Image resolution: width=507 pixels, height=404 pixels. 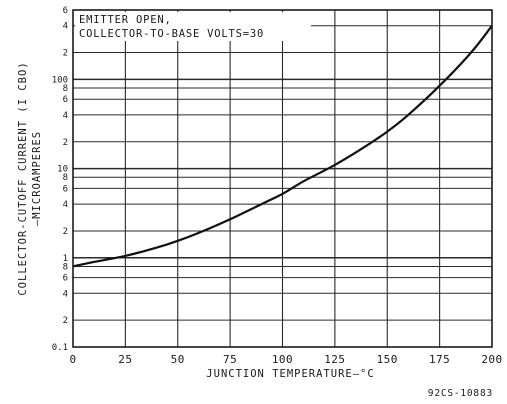 What do you see at coordinates (171, 34) in the screenshot?
I see `annotation-line-2: COLLECTOR-TO-BASE VOLTS=30` at bounding box center [171, 34].